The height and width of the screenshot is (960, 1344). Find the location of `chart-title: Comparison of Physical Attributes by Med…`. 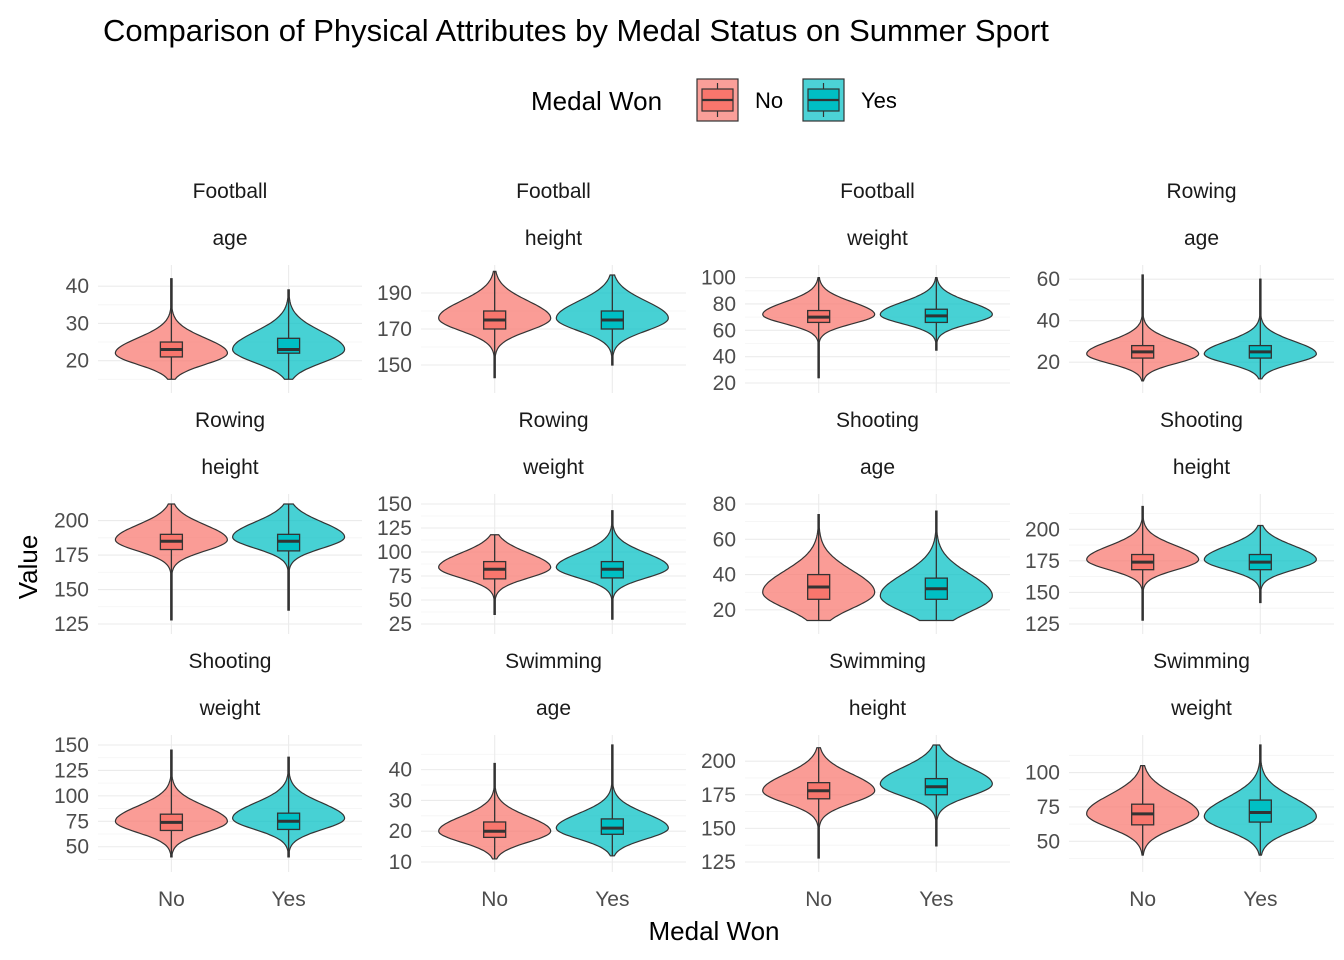

chart-title: Comparison of Physical Attributes by Med… is located at coordinates (576, 30).